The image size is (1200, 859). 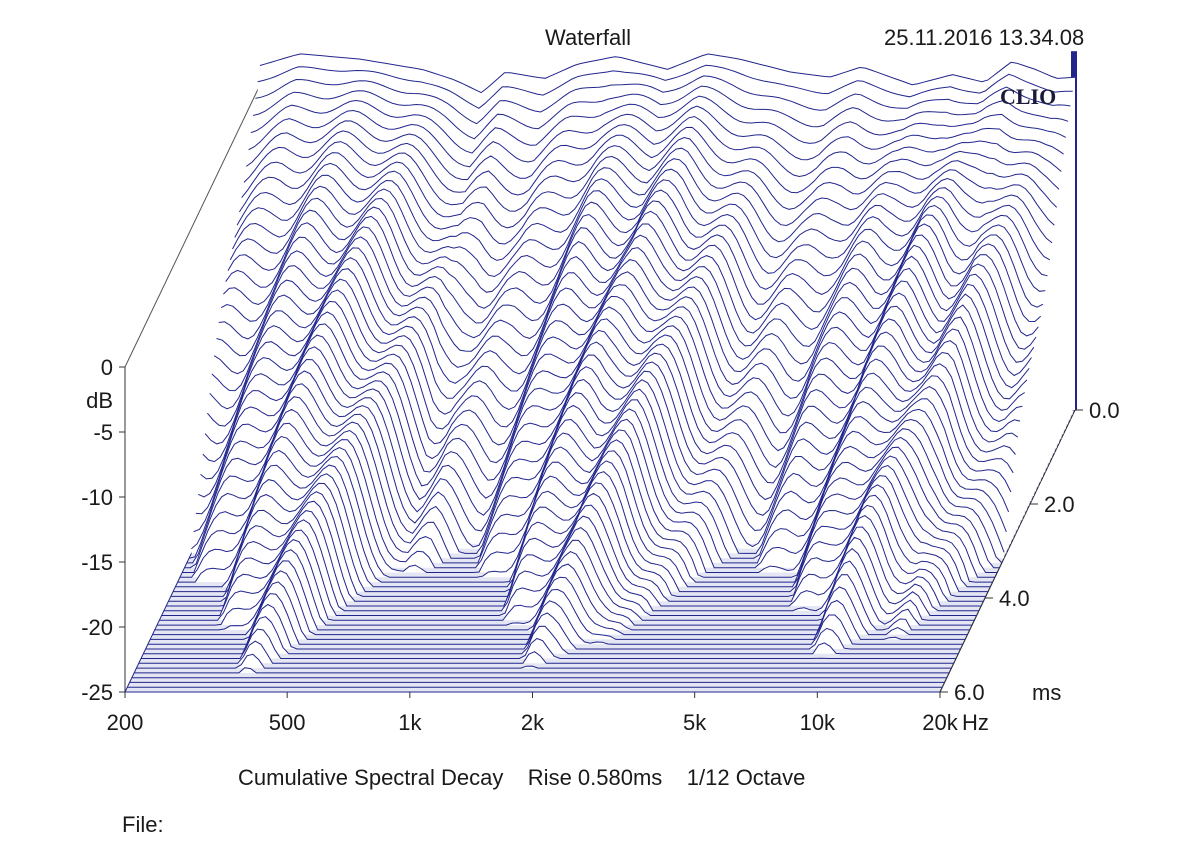 I want to click on time-axis, so click(x=1007, y=551).